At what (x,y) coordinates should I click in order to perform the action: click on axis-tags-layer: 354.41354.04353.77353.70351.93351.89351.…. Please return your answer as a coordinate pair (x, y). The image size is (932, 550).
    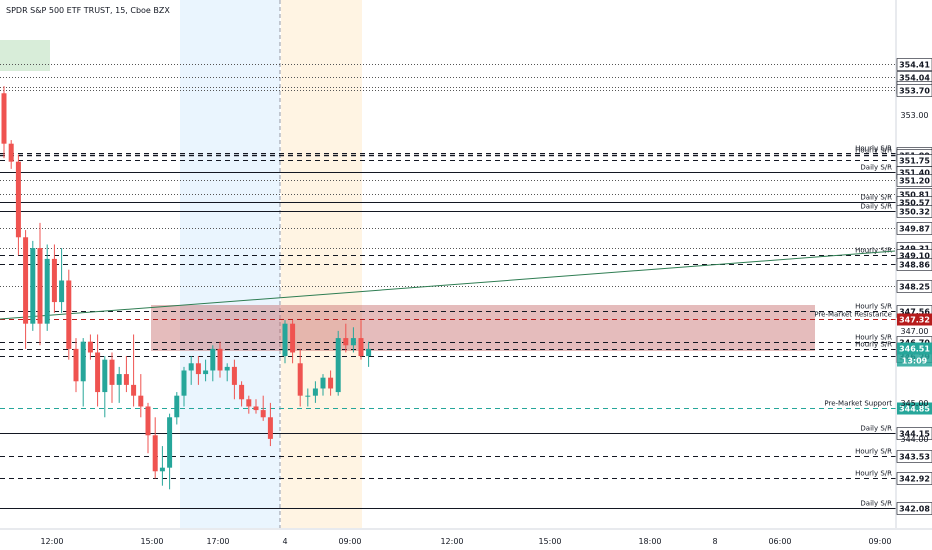
    Looking at the image, I should click on (914, 286).